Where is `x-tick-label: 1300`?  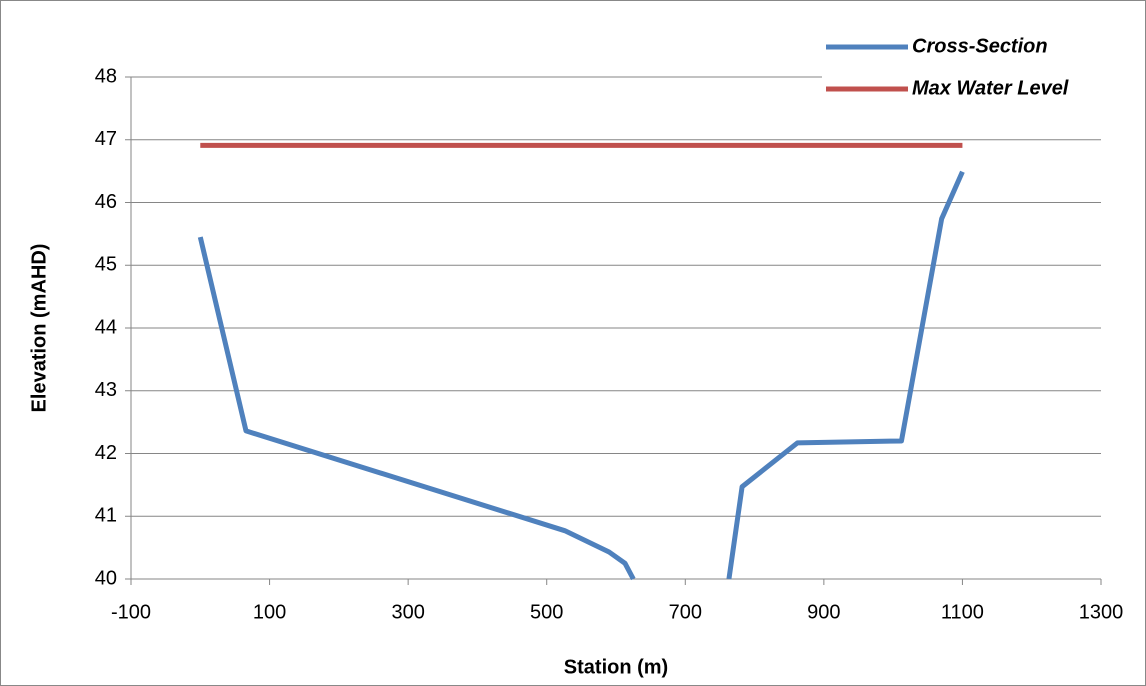 x-tick-label: 1300 is located at coordinates (1101, 612).